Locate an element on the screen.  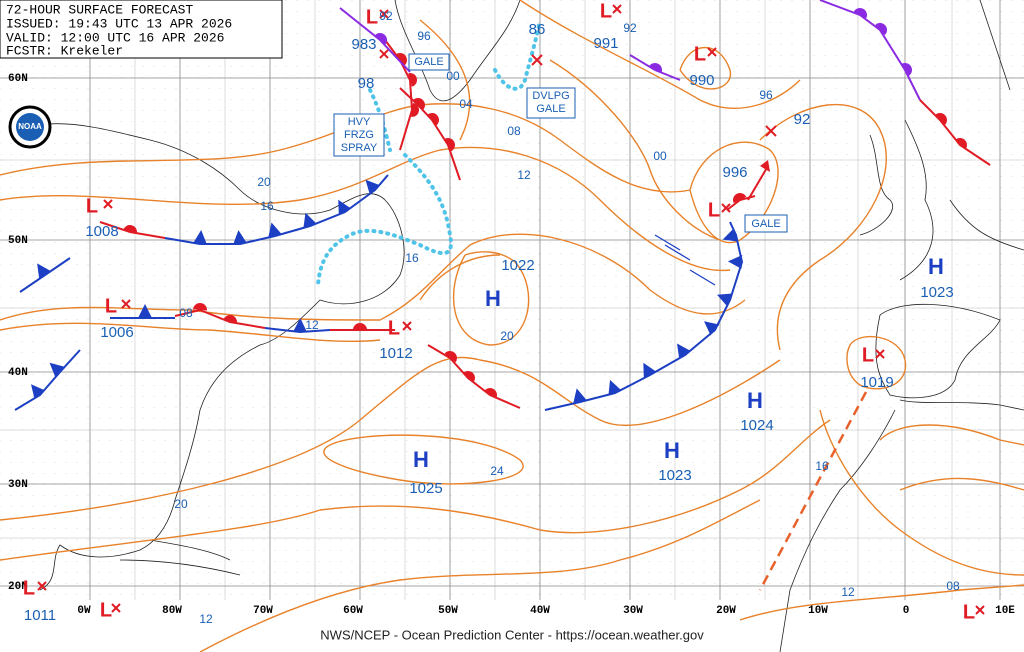
label-bg is located at coordinates (41, 615).